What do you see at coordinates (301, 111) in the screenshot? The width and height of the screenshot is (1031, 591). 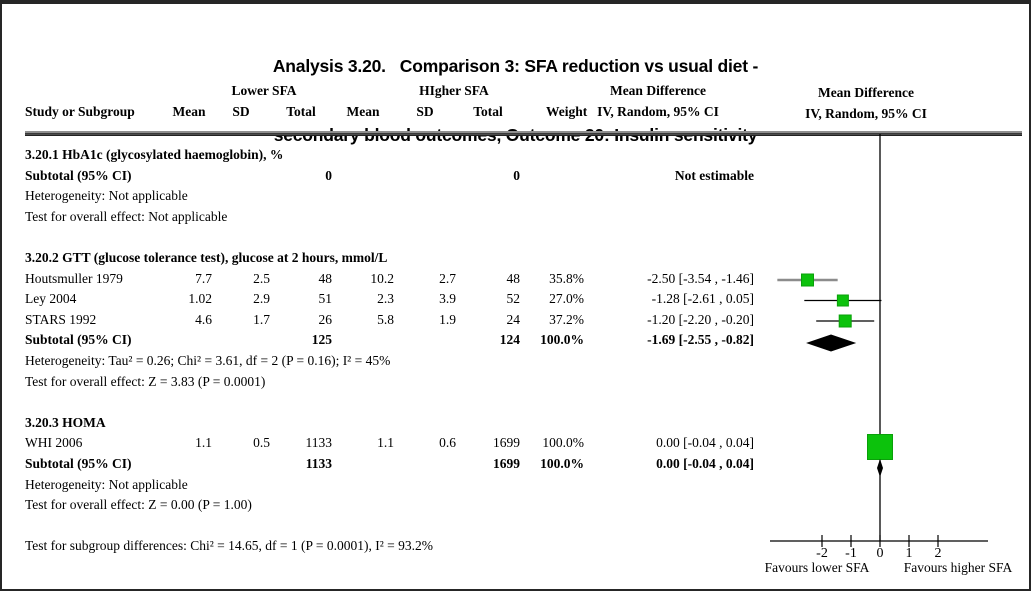 I see `col-total-lower: Total` at bounding box center [301, 111].